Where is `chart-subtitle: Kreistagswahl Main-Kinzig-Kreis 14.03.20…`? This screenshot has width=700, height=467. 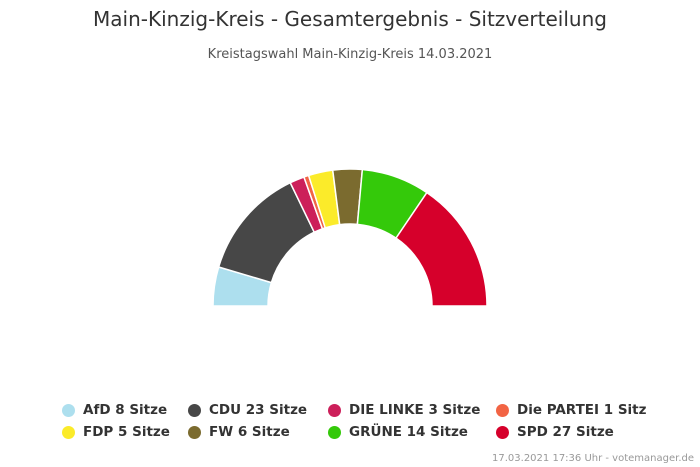 chart-subtitle: Kreistagswahl Main-Kinzig-Kreis 14.03.20… is located at coordinates (350, 54).